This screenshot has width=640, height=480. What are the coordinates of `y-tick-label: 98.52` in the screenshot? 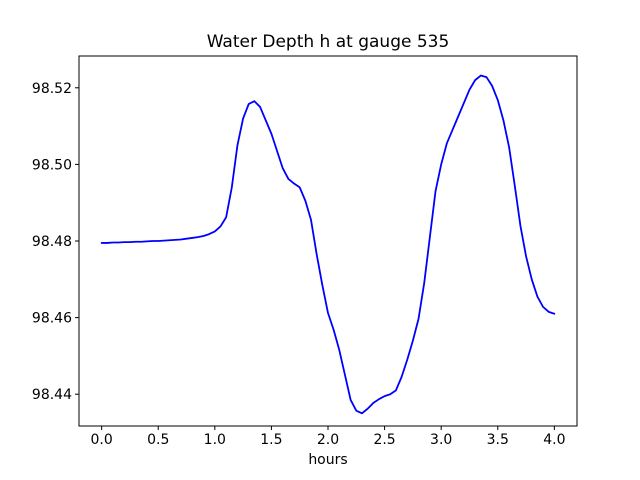 It's located at (52, 89).